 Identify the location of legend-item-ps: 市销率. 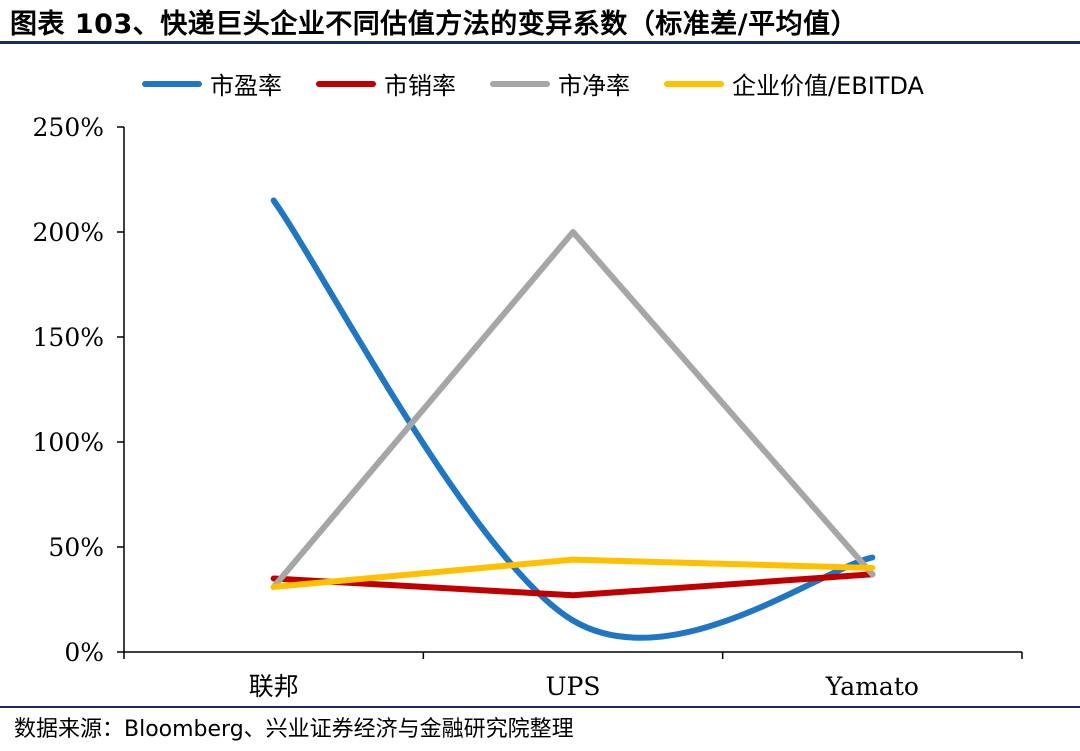
(386, 83).